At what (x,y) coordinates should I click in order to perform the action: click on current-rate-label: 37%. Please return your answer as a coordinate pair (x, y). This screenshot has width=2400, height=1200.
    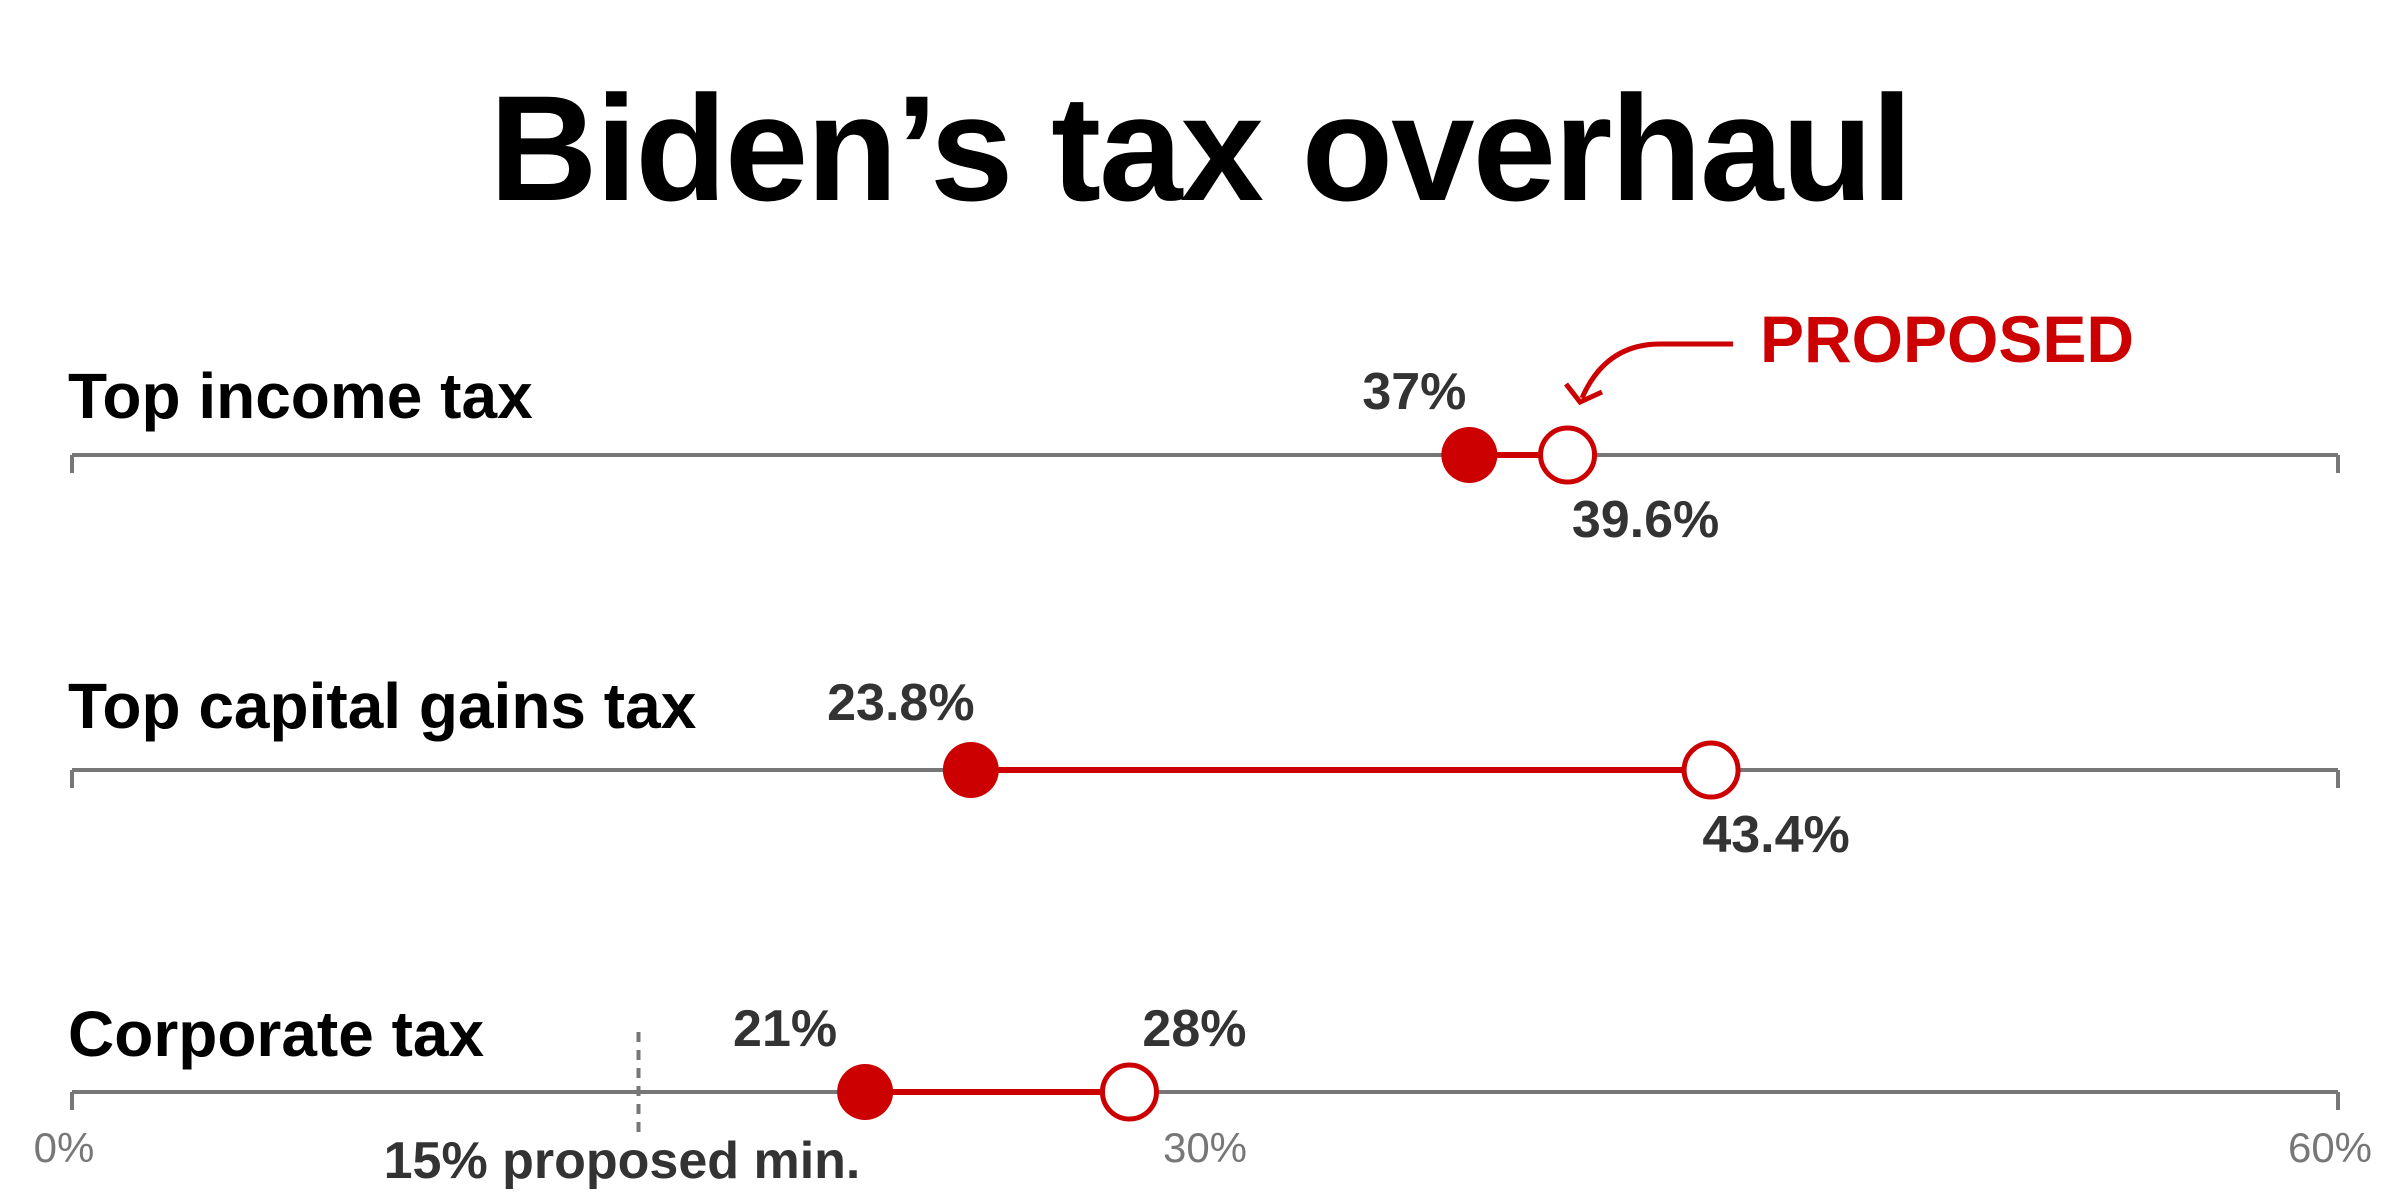
    Looking at the image, I should click on (1414, 392).